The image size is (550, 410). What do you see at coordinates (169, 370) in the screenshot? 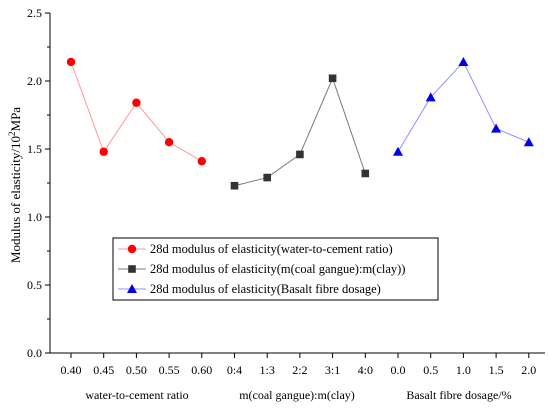
I see `x-tick-label: 0.55` at bounding box center [169, 370].